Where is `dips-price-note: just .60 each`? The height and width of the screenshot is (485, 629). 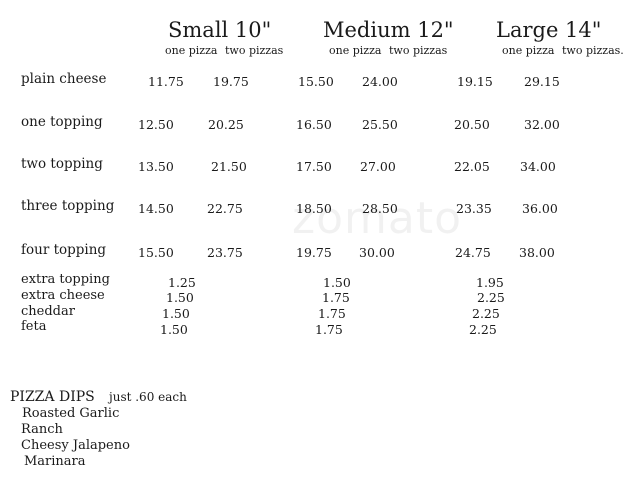
dips-price-note: just .60 each is located at coordinates (148, 397).